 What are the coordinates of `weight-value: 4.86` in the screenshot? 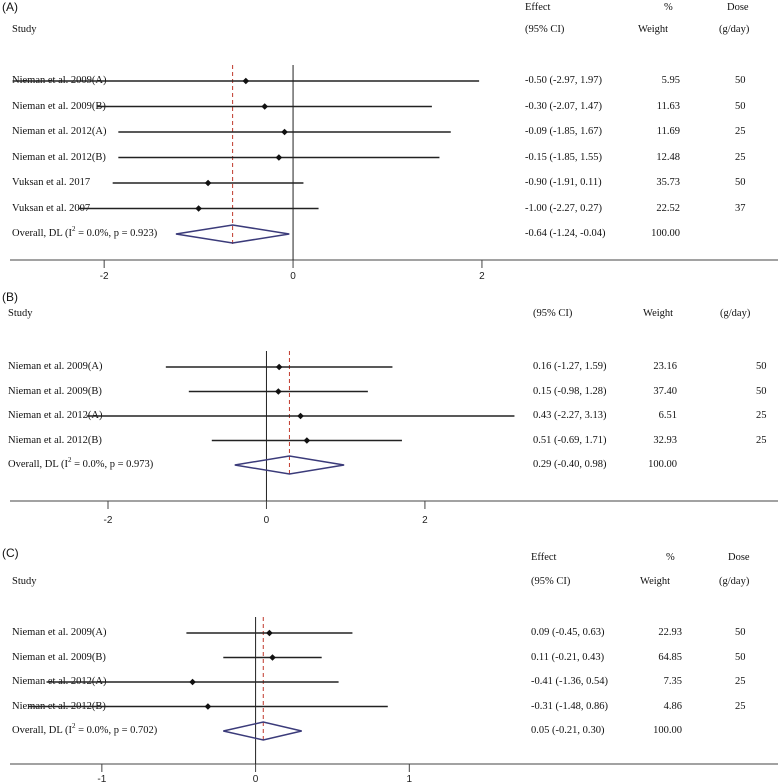 It's located at (672, 706).